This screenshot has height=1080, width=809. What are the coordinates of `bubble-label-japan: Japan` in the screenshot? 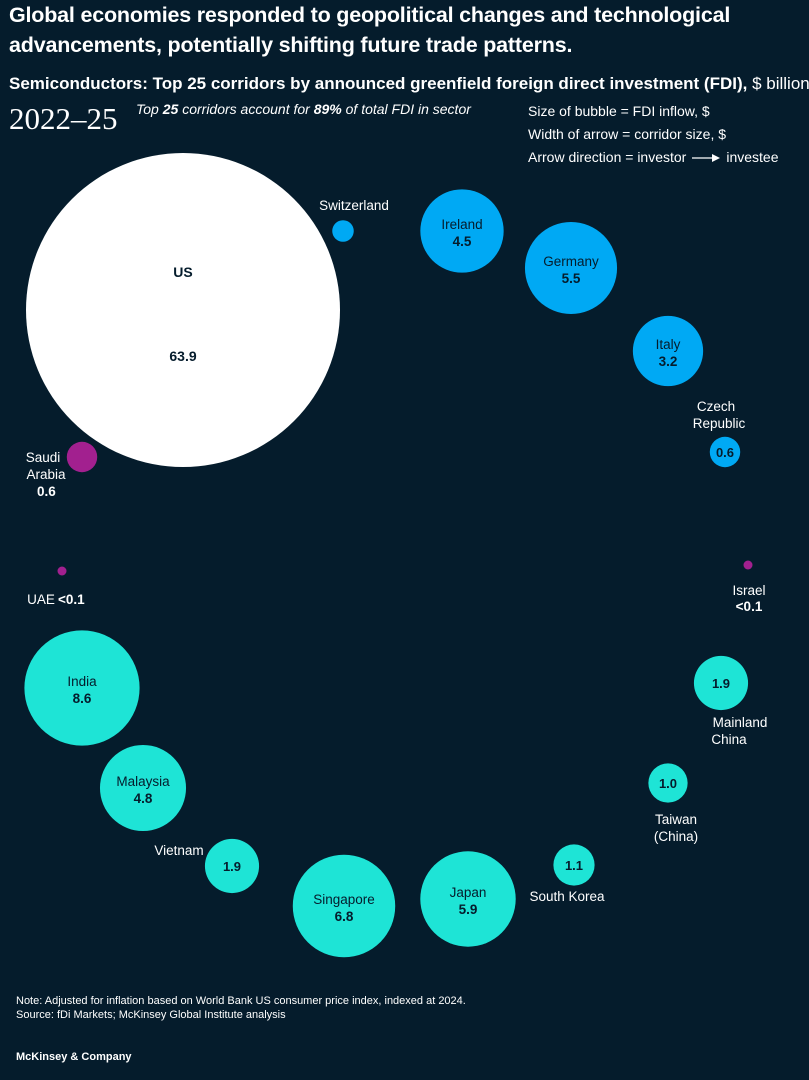 It's located at (468, 892).